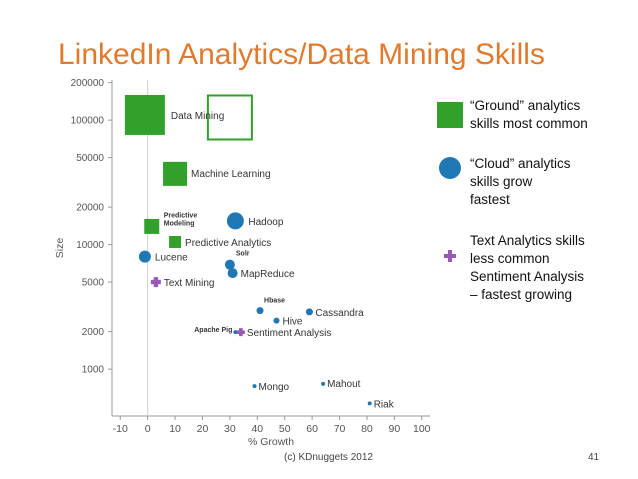 This screenshot has width=638, height=479. Describe the element at coordinates (450, 256) in the screenshot. I see `legend-marker-plus` at that location.